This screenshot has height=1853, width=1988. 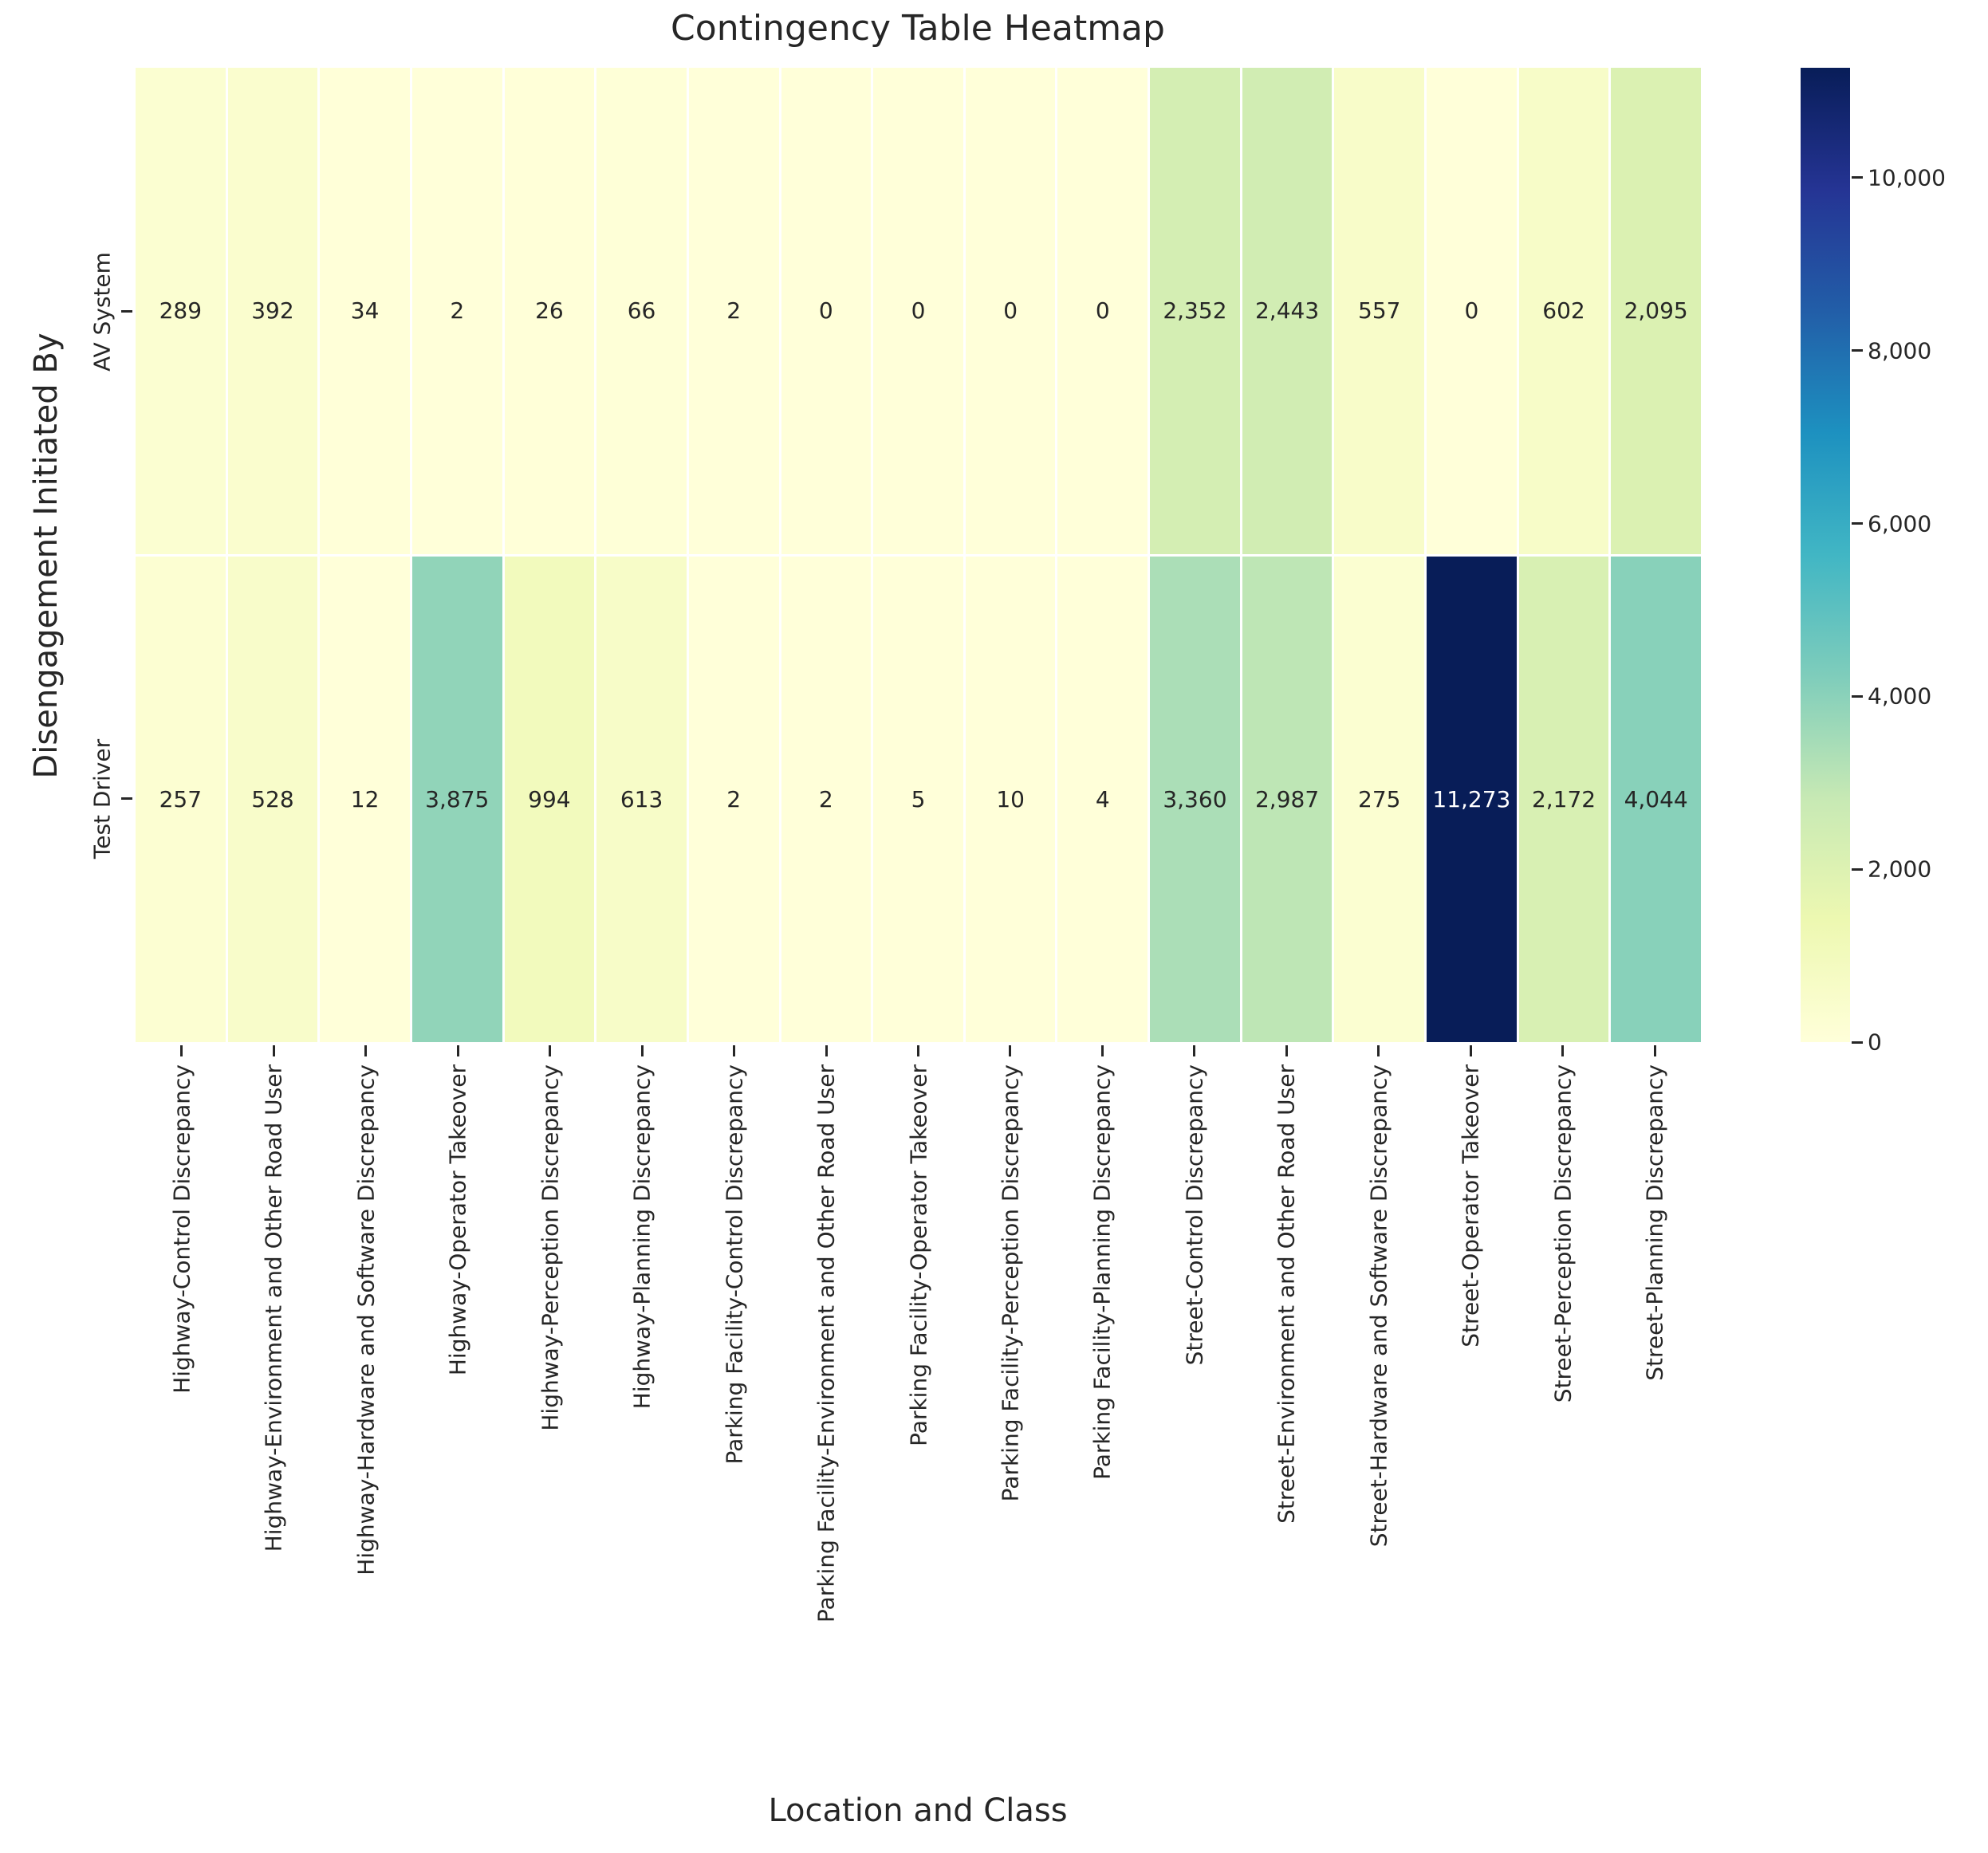 I want to click on heatmap-cell: 3,360, so click(x=1195, y=799).